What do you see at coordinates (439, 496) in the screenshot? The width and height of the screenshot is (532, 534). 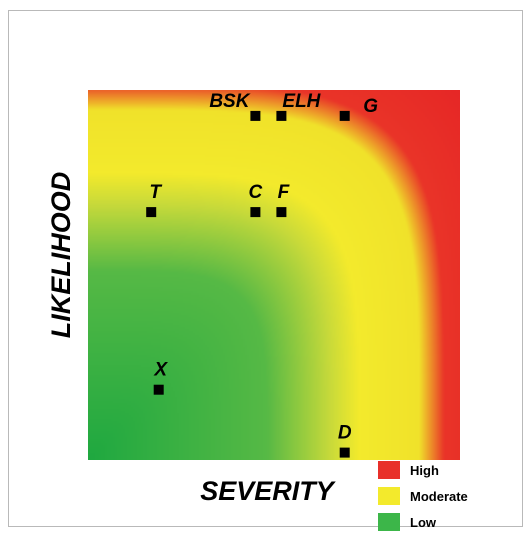 I see `legend-label-moderate: Moderate` at bounding box center [439, 496].